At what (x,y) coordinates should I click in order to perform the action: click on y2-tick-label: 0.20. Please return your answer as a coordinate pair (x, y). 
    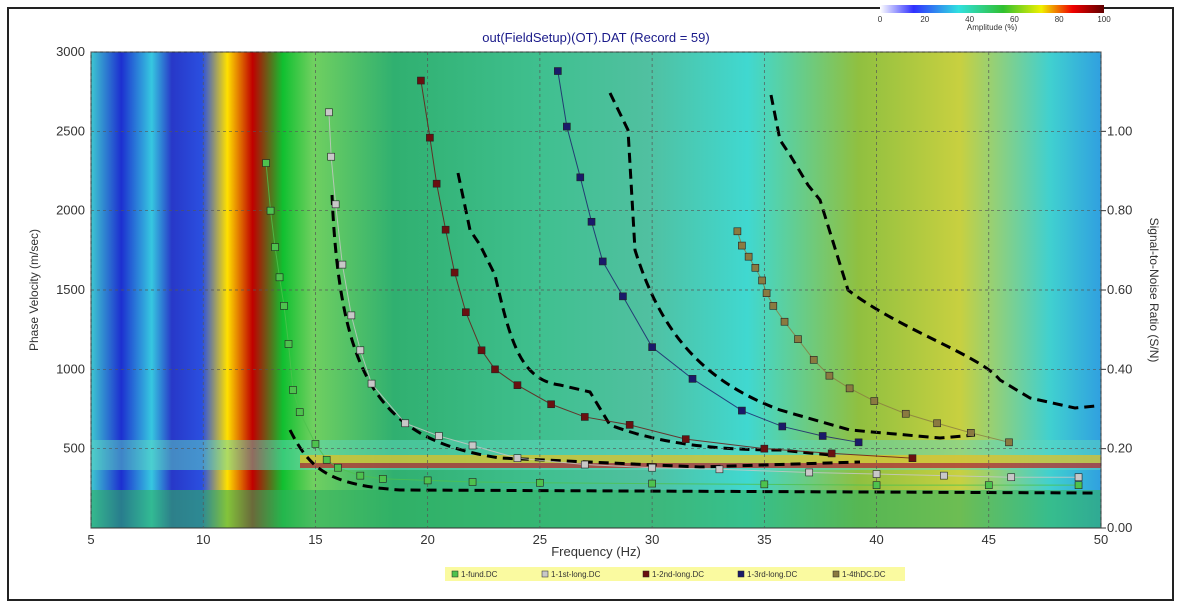
    Looking at the image, I should click on (1119, 448).